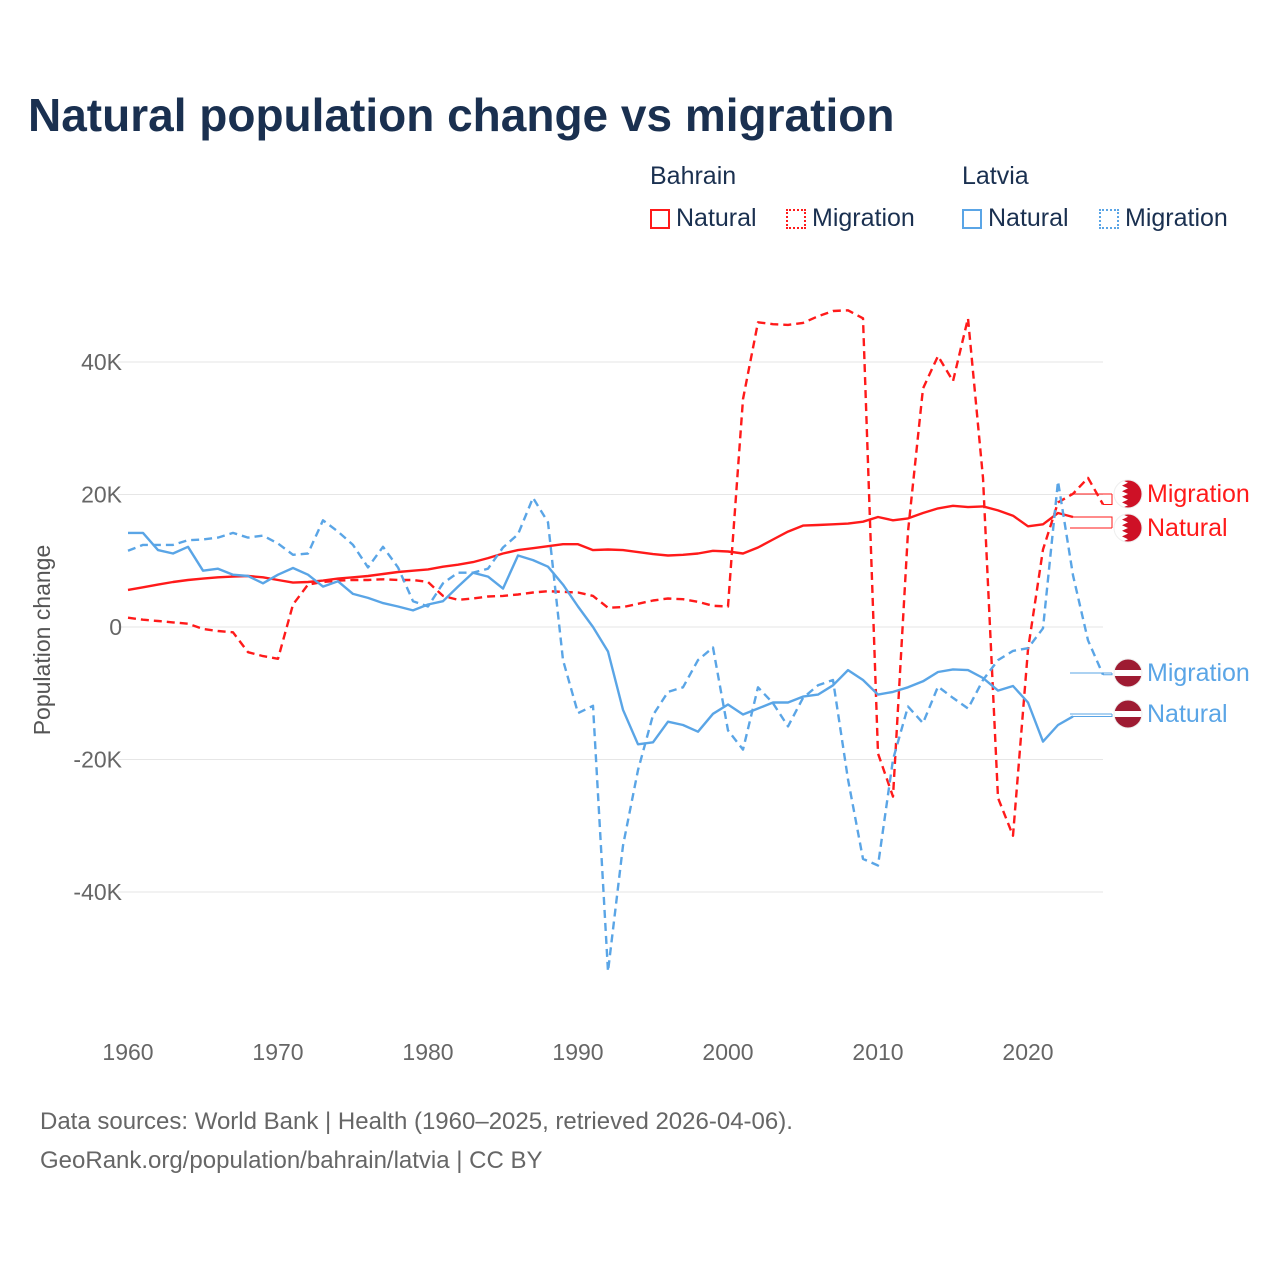  I want to click on x-tick-label: 2000, so click(727, 1052).